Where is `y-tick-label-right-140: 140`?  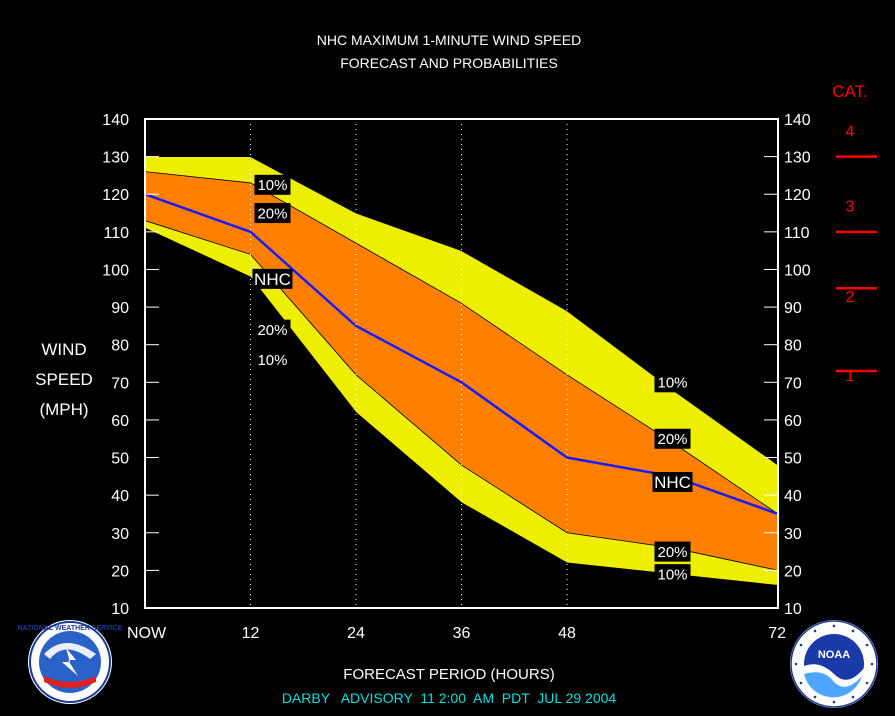
y-tick-label-right-140: 140 is located at coordinates (797, 120).